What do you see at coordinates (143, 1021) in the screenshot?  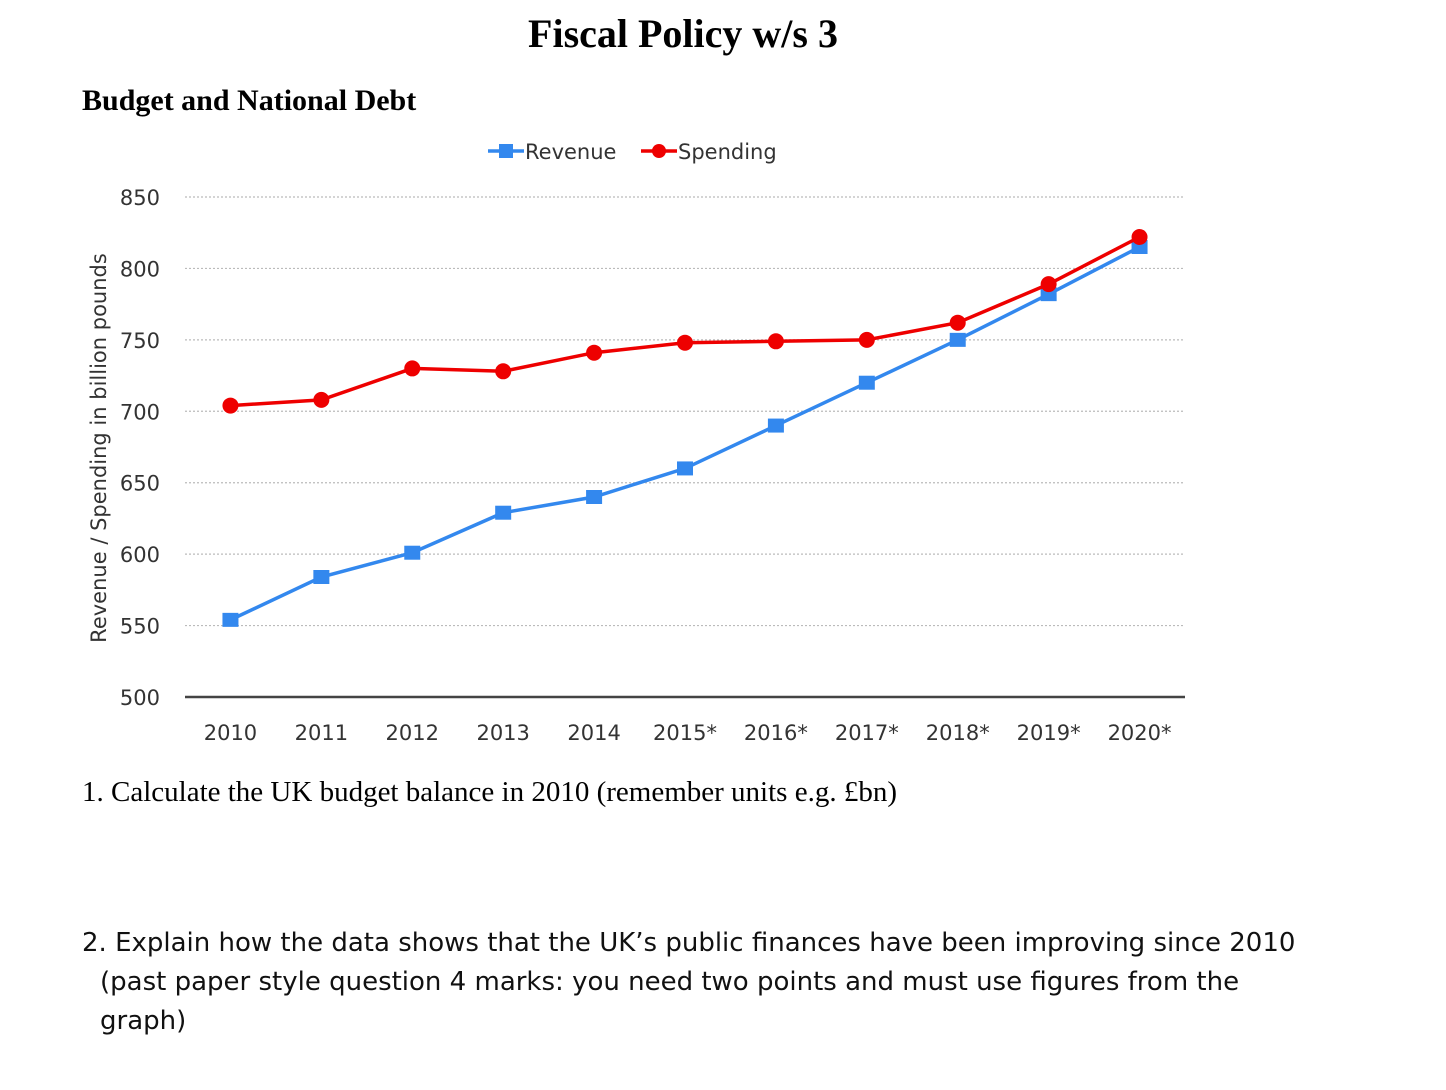 I see `question-2-line-3: graph)` at bounding box center [143, 1021].